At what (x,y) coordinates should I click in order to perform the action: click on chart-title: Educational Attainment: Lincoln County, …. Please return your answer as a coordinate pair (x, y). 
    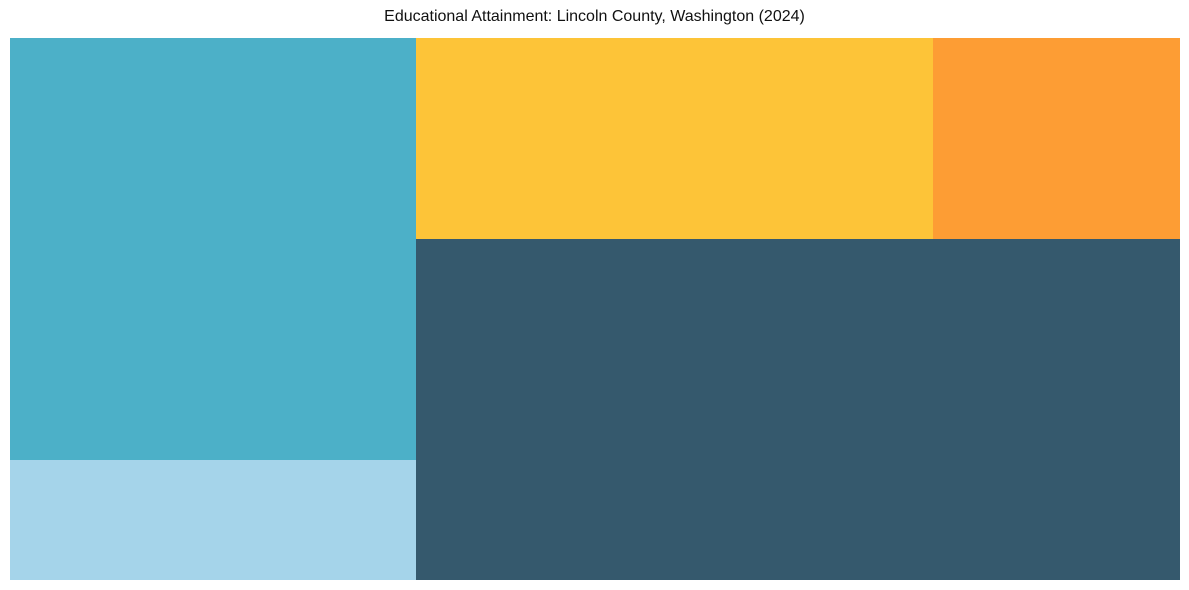
    Looking at the image, I should click on (594, 16).